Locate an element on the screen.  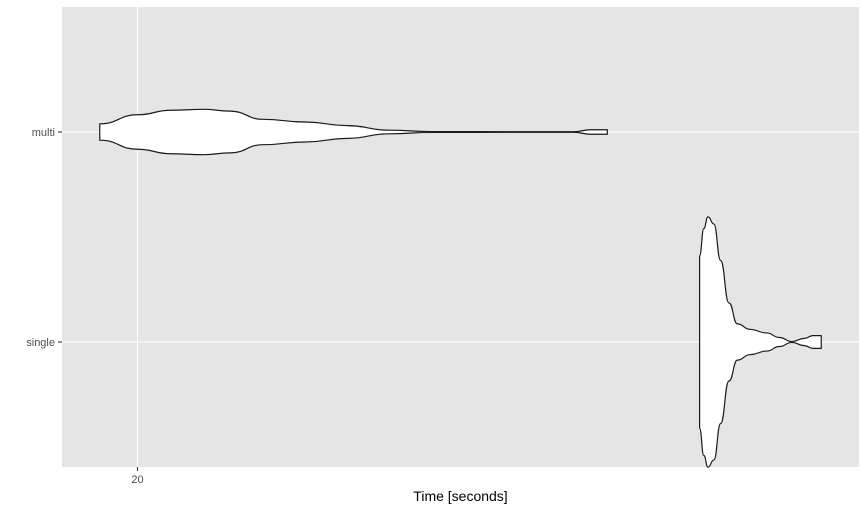
axes: 20 multi single is located at coordinates (84, 306).